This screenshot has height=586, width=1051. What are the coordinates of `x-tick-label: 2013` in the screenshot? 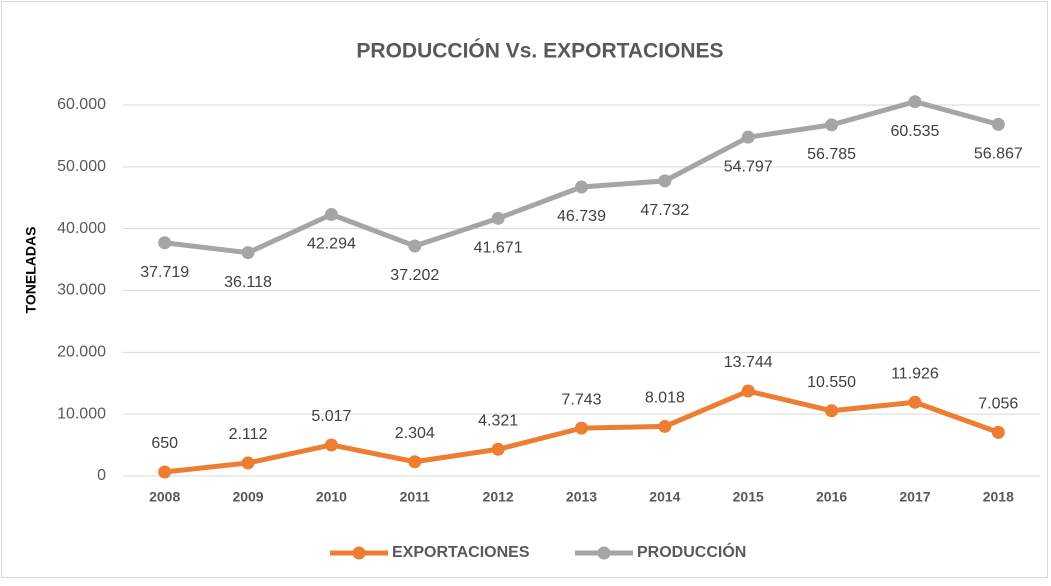 It's located at (581, 497).